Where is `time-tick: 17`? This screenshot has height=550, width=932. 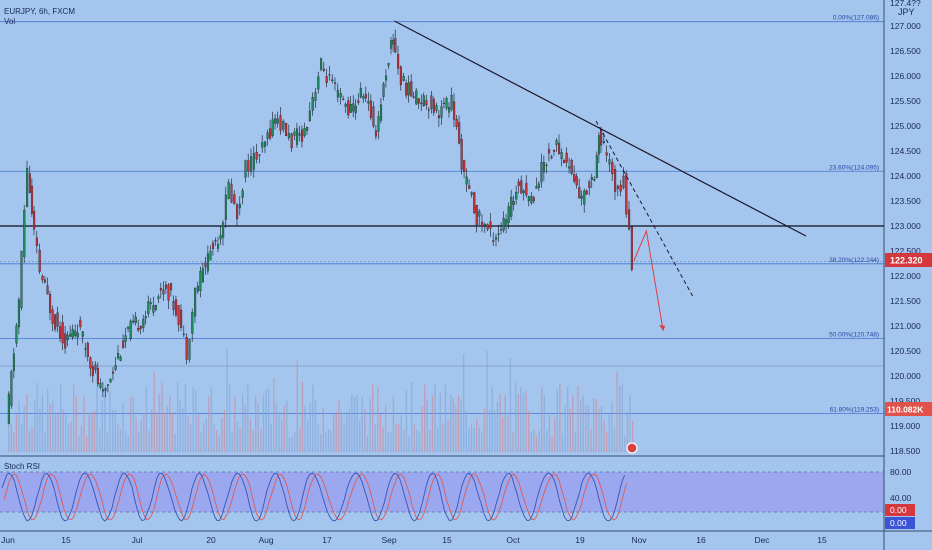
time-tick: 17 is located at coordinates (327, 540).